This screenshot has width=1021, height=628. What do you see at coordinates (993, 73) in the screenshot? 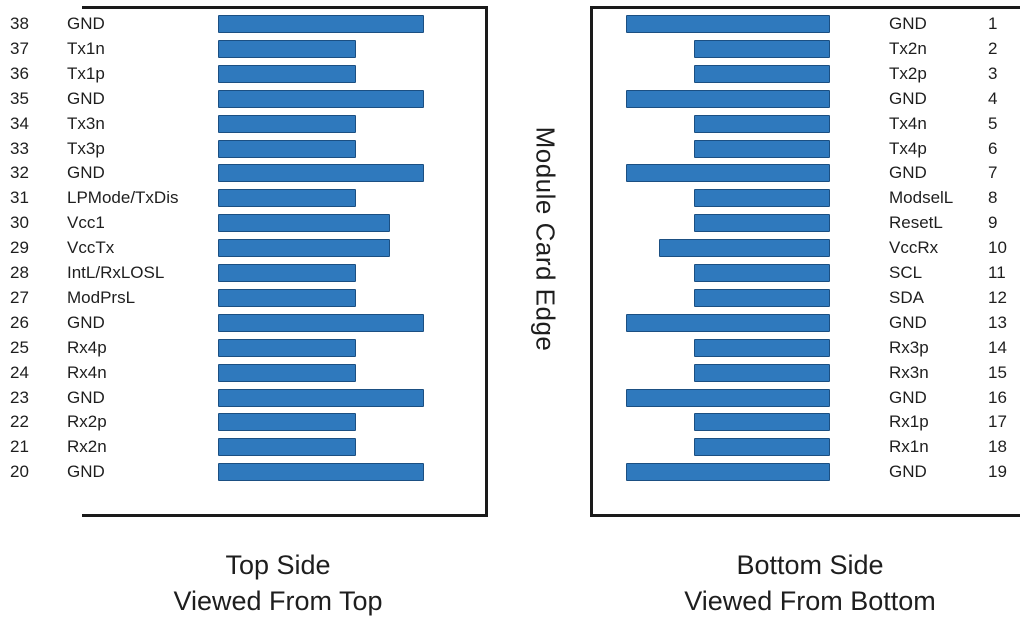
I see `bottom-pin-number: 3` at bounding box center [993, 73].